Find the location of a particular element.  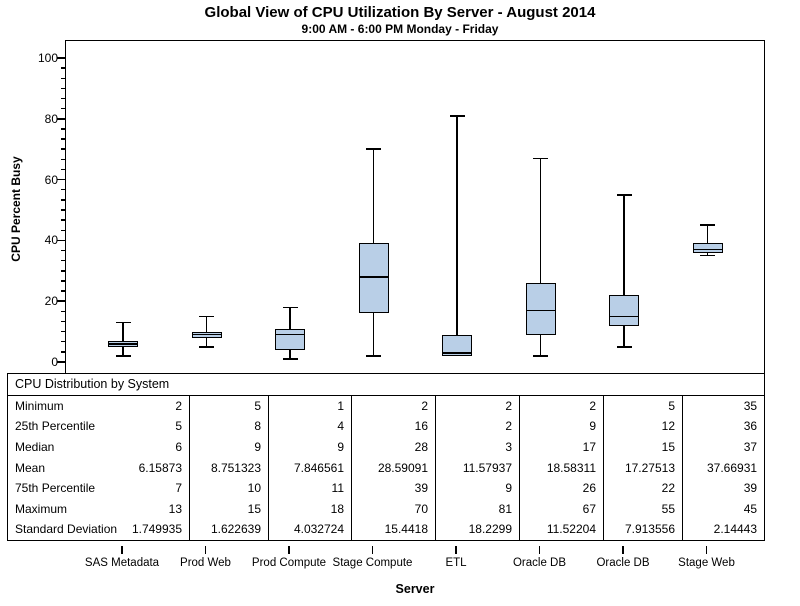

stat-value: 35 is located at coordinates (723, 406).